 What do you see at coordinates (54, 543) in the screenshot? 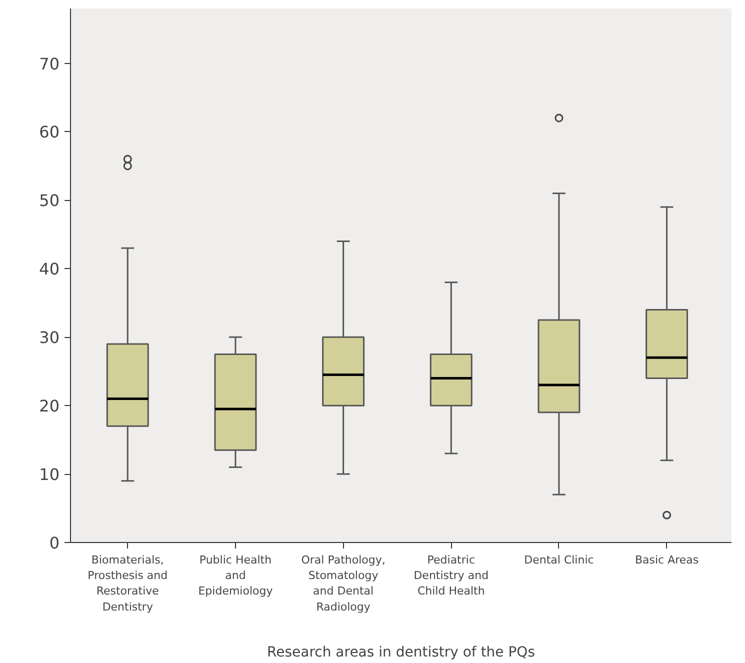
I see `y-tick-label: 0` at bounding box center [54, 543].